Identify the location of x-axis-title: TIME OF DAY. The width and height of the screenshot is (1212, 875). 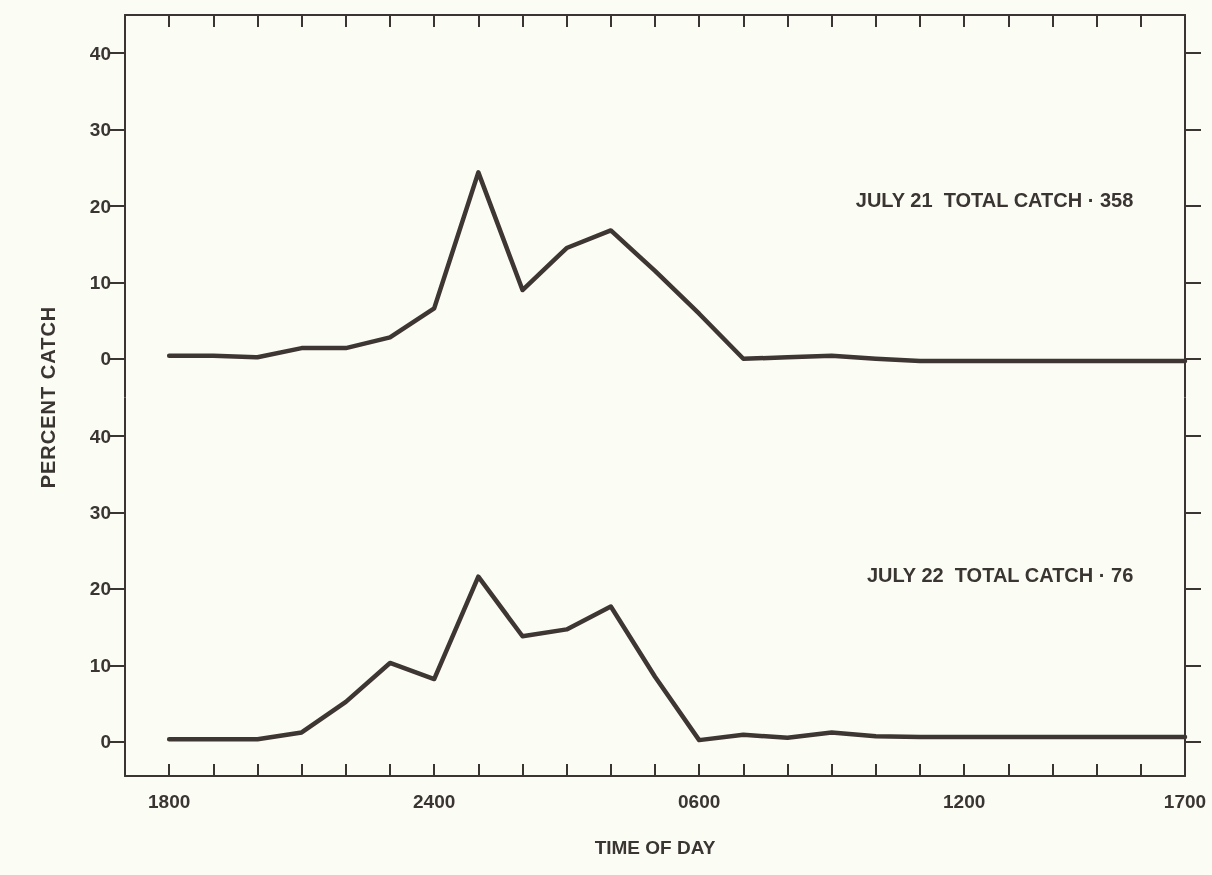
(655, 847).